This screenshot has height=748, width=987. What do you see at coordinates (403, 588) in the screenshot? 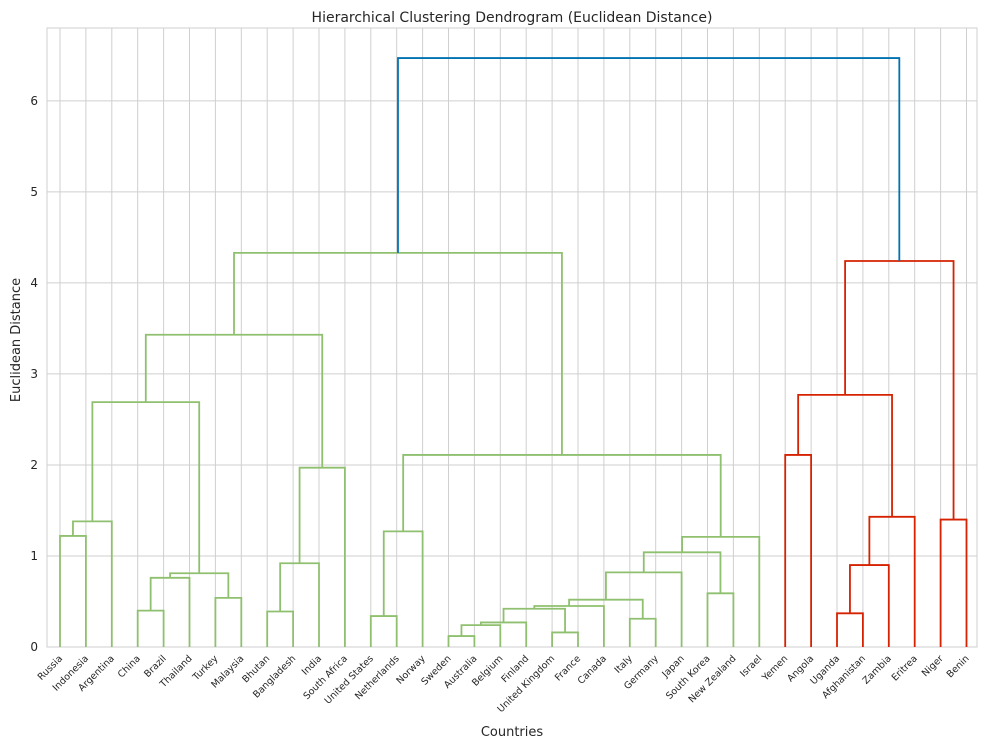
I see `merge-link-c12` at bounding box center [403, 588].